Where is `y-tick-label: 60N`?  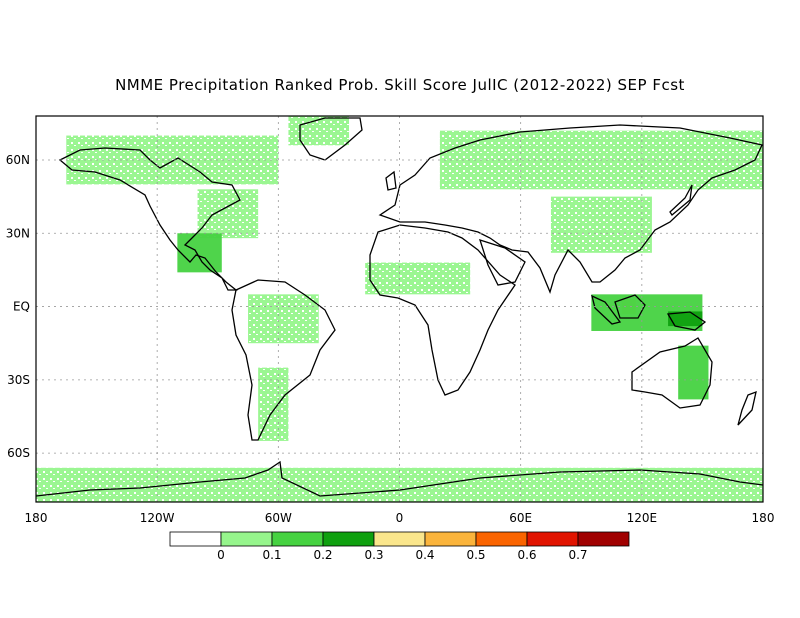
y-tick-label: 60N is located at coordinates (18, 160).